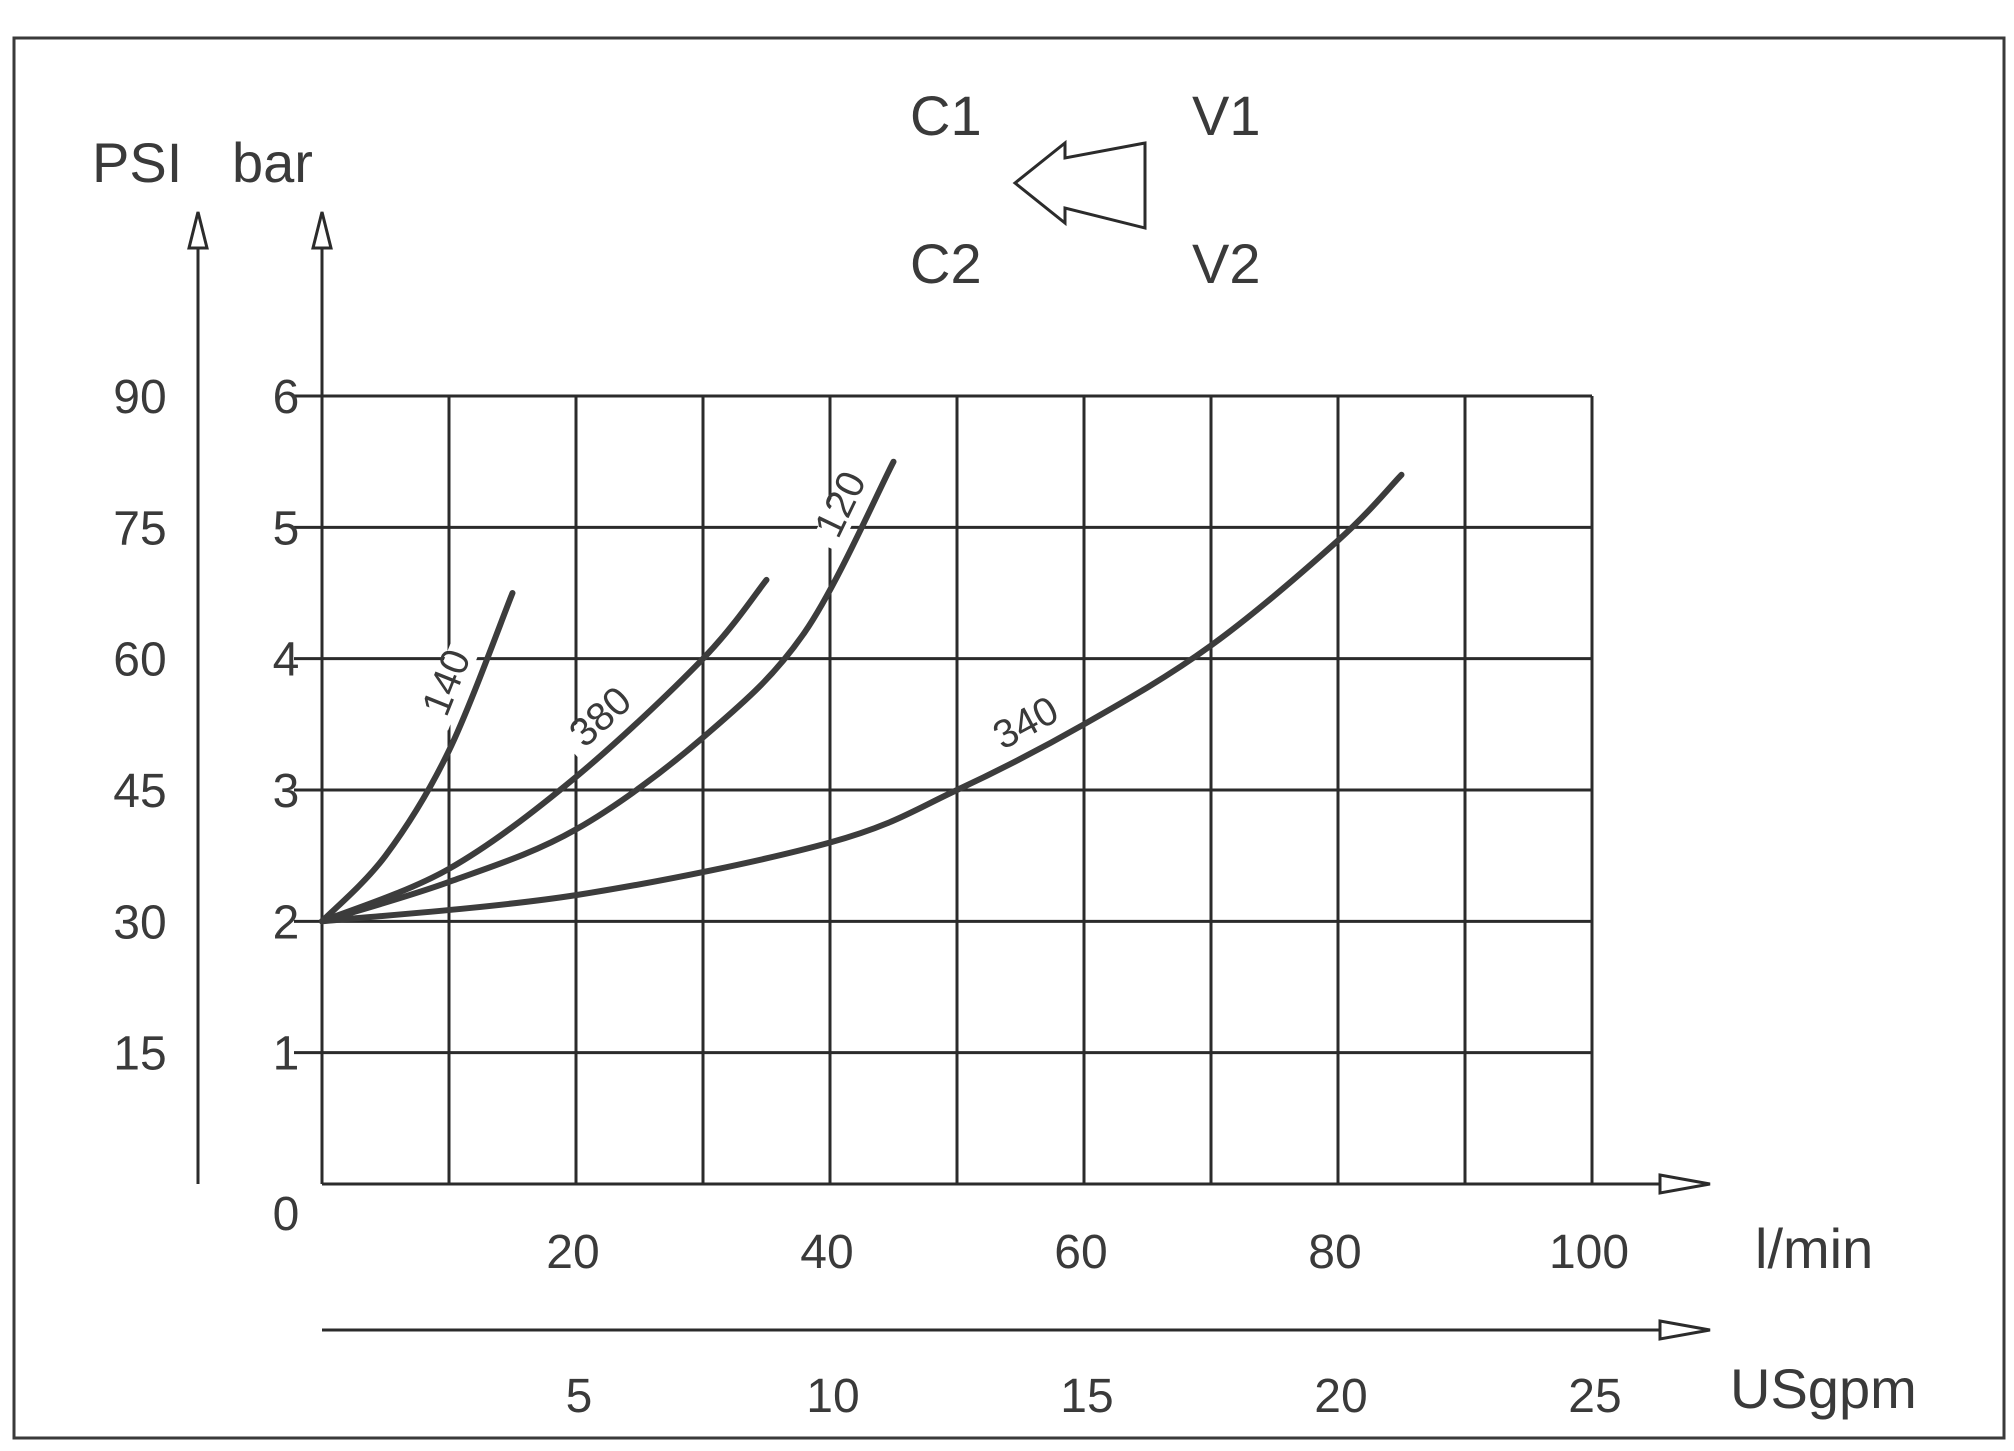 This screenshot has width=2014, height=1451. I want to click on x-secondary-axis-label: USgpm, so click(1823, 1388).